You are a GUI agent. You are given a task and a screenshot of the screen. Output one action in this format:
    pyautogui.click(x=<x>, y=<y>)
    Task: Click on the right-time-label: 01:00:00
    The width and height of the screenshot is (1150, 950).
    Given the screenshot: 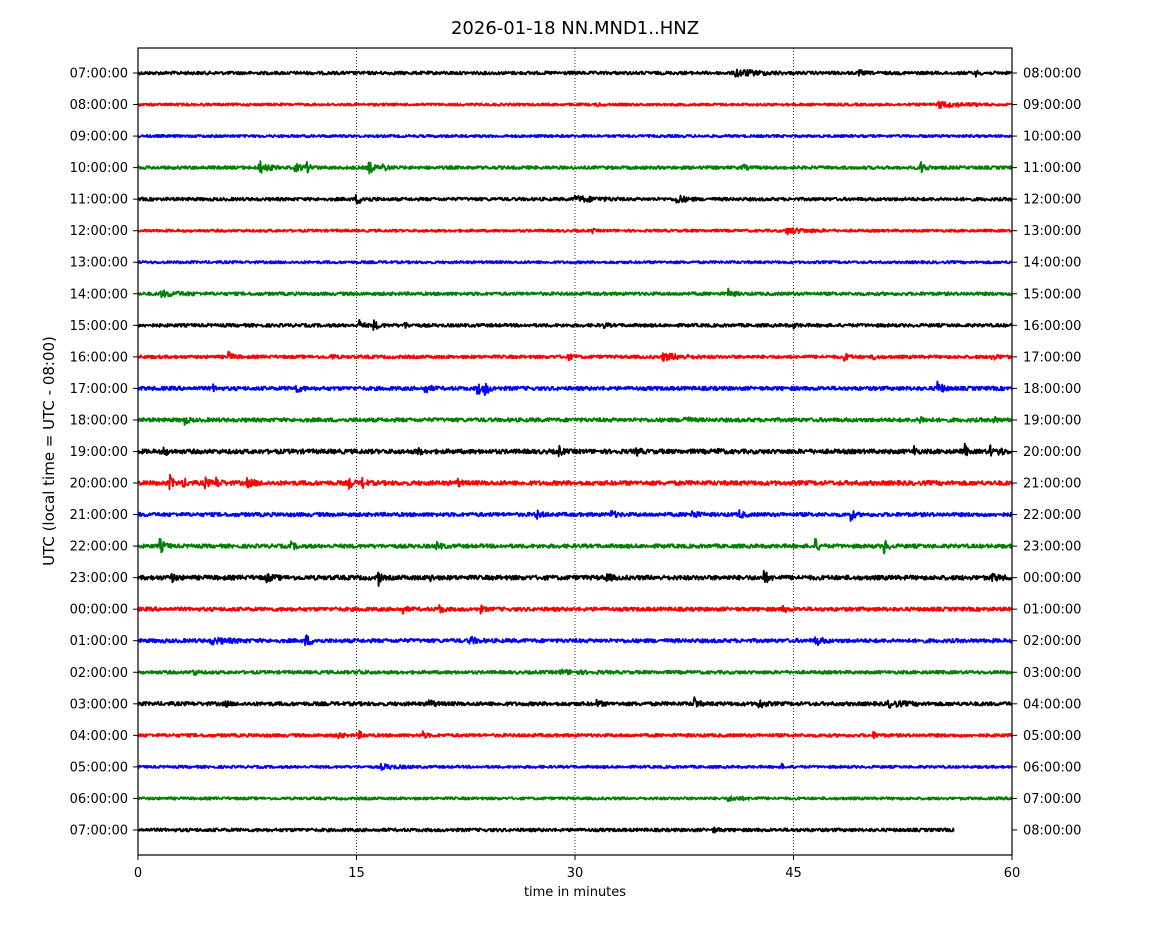 What is the action you would take?
    pyautogui.click(x=1052, y=610)
    